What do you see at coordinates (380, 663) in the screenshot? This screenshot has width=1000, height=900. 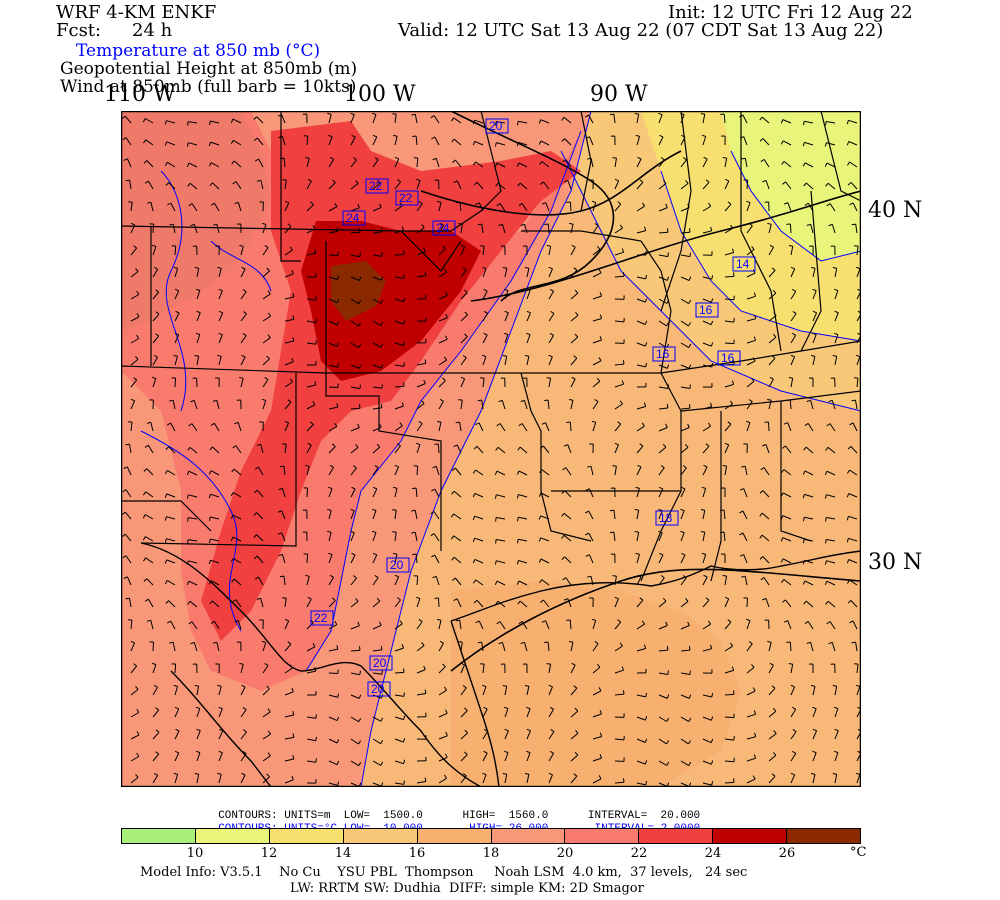 I see `contour-label: 20` at bounding box center [380, 663].